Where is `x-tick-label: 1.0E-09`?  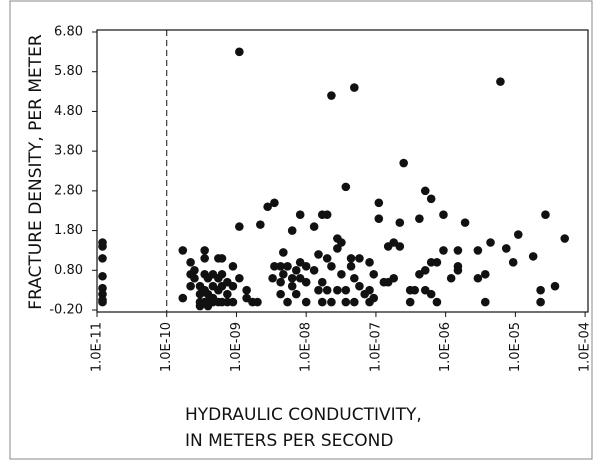
x-tick-label: 1.0E-09 is located at coordinates (236, 347).